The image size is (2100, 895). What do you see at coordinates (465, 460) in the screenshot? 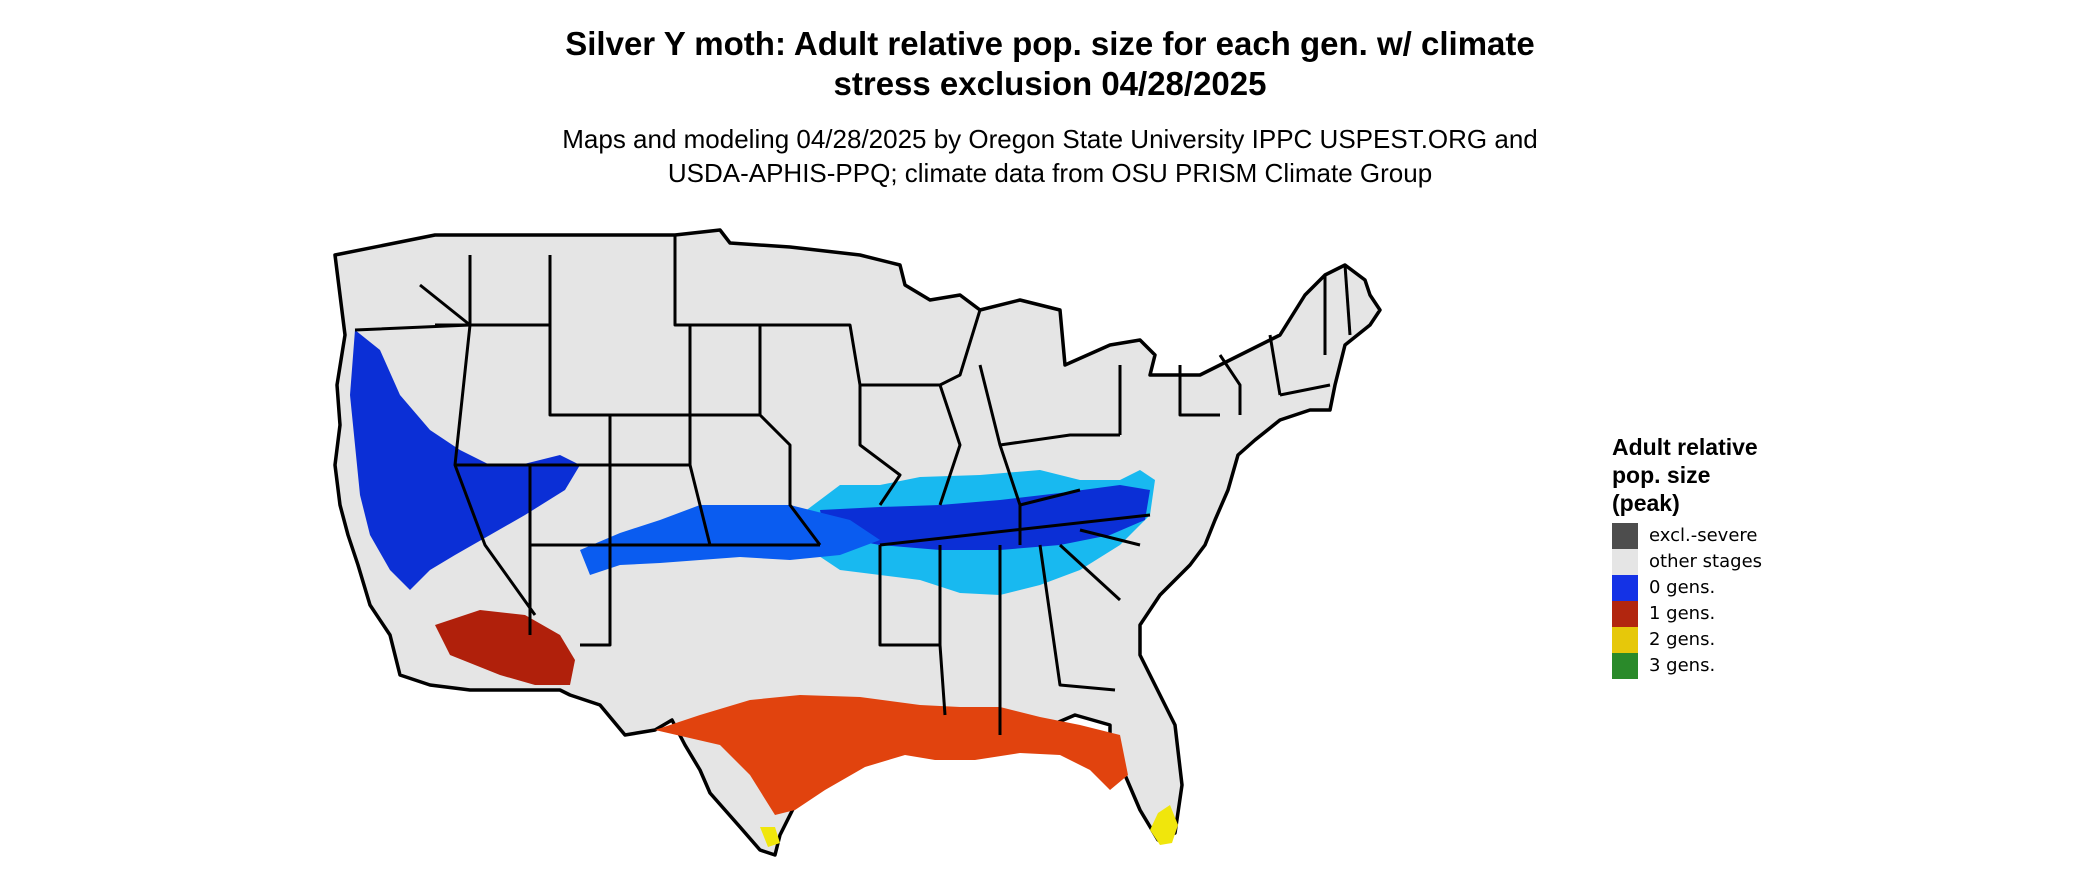
I see `southwest-zone-0-gens` at bounding box center [465, 460].